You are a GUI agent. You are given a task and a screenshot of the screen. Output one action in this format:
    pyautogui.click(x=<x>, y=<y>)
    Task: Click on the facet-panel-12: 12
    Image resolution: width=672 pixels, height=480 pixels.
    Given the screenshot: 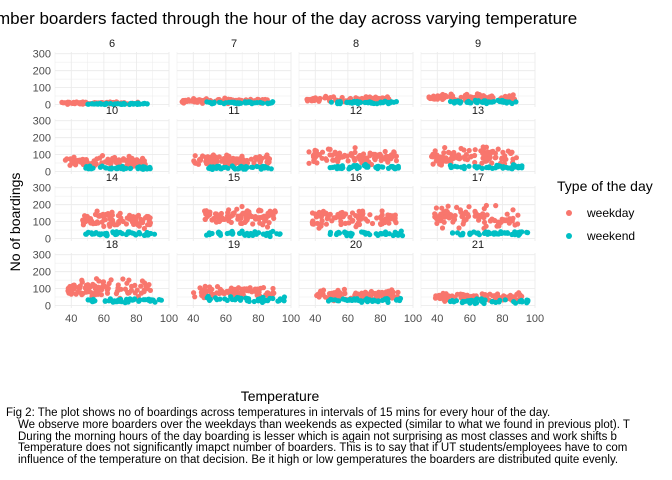 What is the action you would take?
    pyautogui.click(x=356, y=139)
    